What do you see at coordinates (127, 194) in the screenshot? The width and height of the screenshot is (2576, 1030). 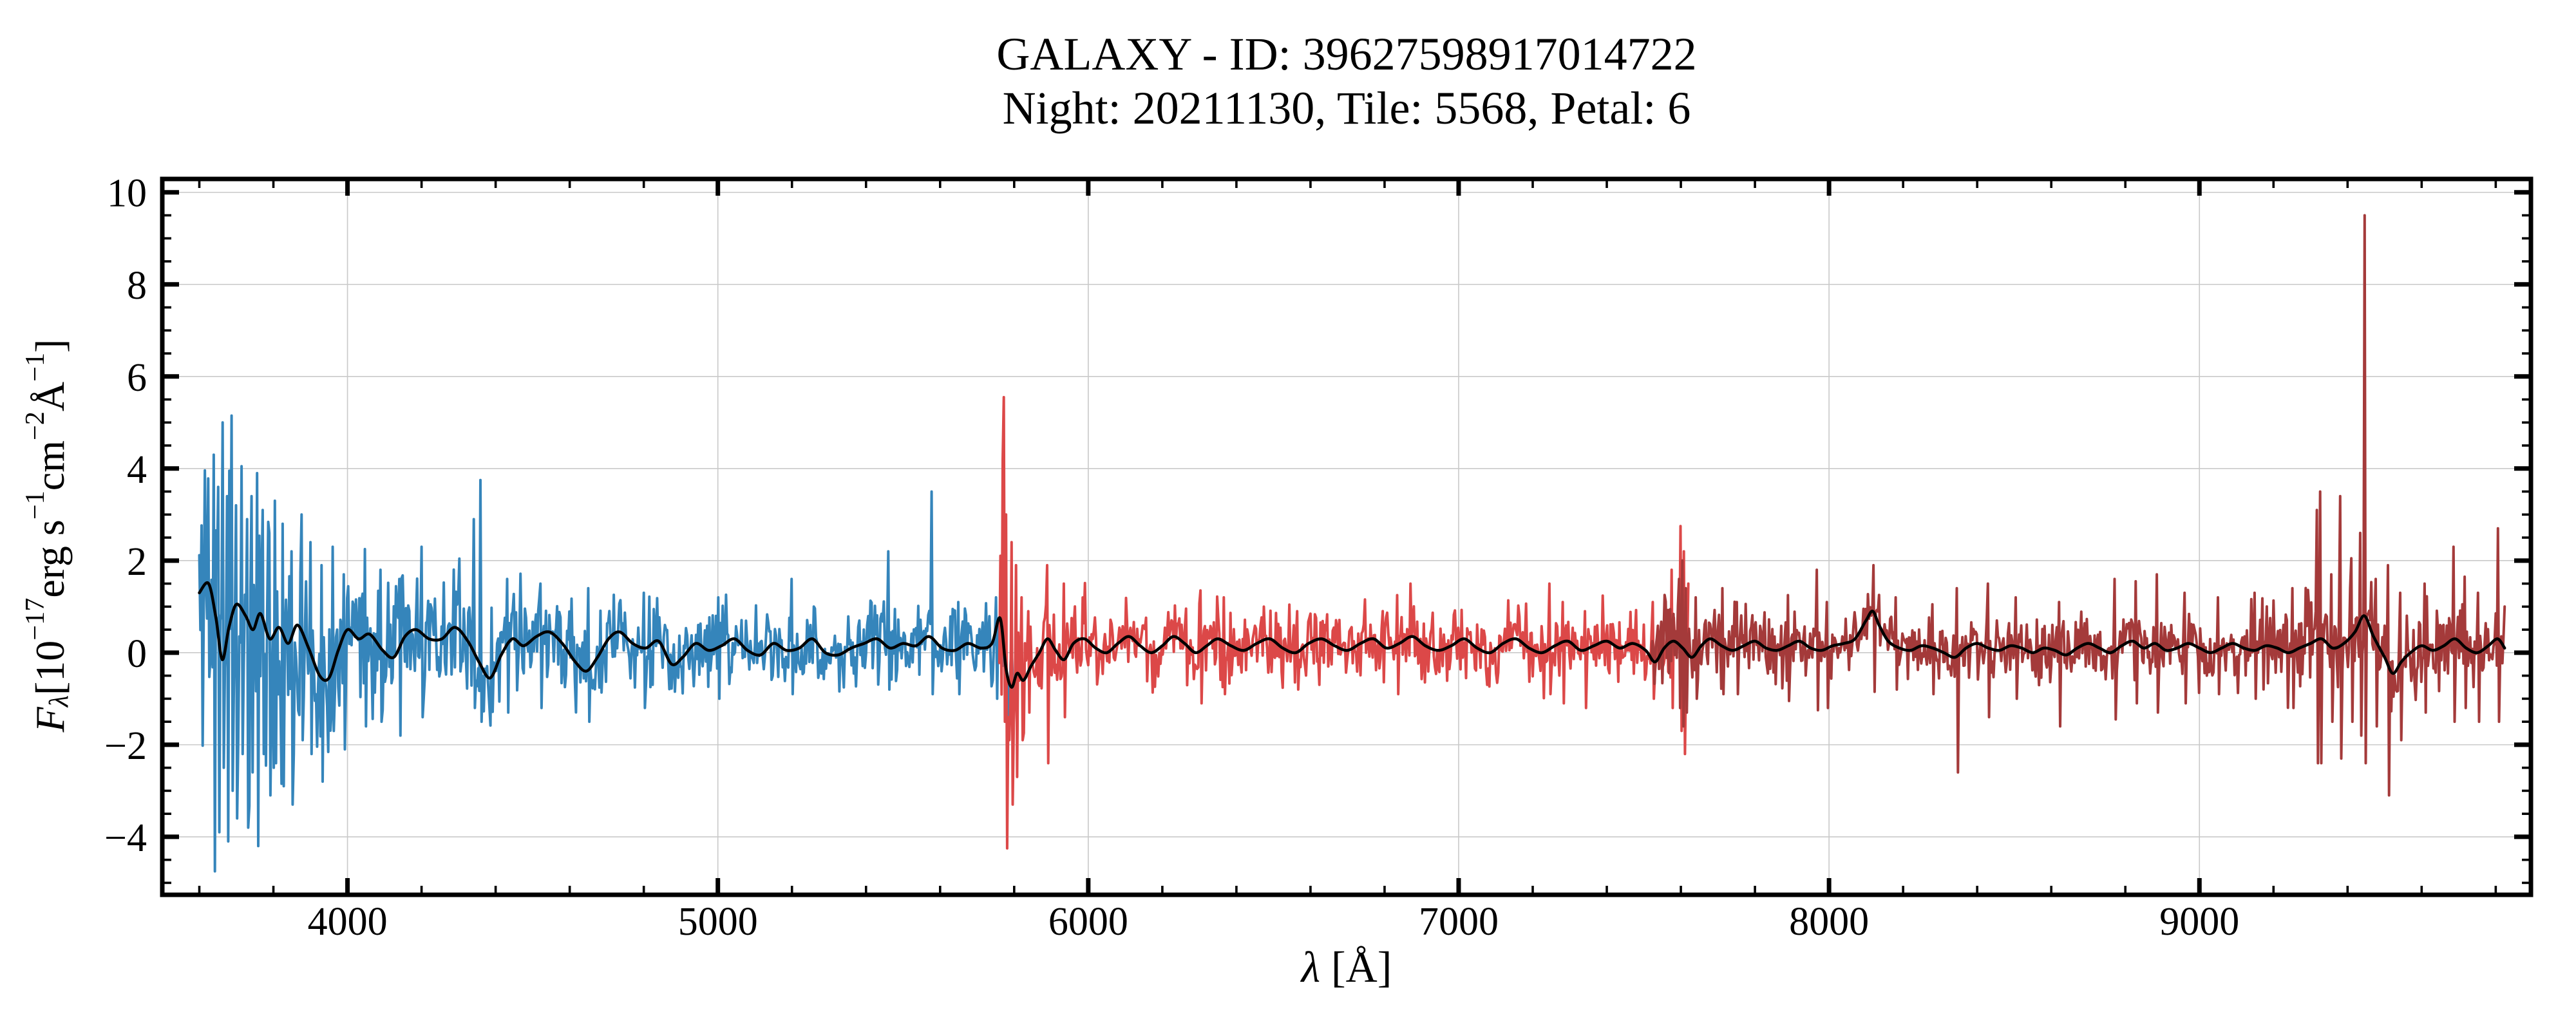 I see `y-tick-label: 10` at bounding box center [127, 194].